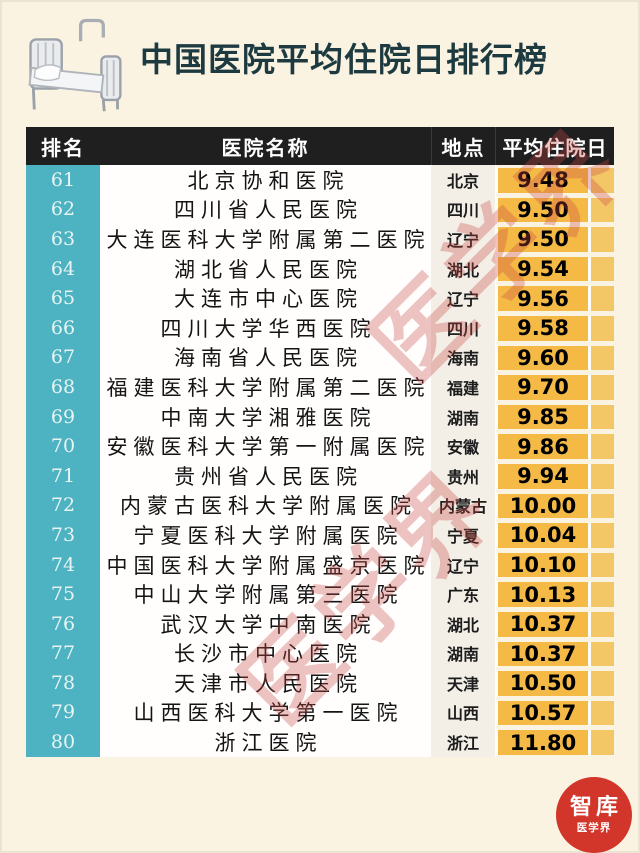 The height and width of the screenshot is (853, 640). I want to click on avg-stay-cell: 9.56, so click(554, 298).